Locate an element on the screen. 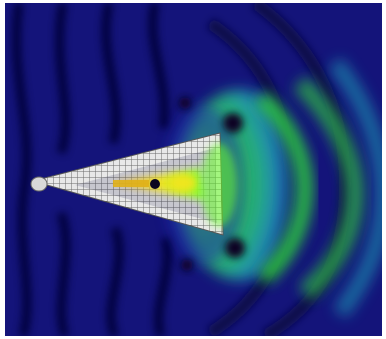  field-nodes is located at coordinates (212, 184).